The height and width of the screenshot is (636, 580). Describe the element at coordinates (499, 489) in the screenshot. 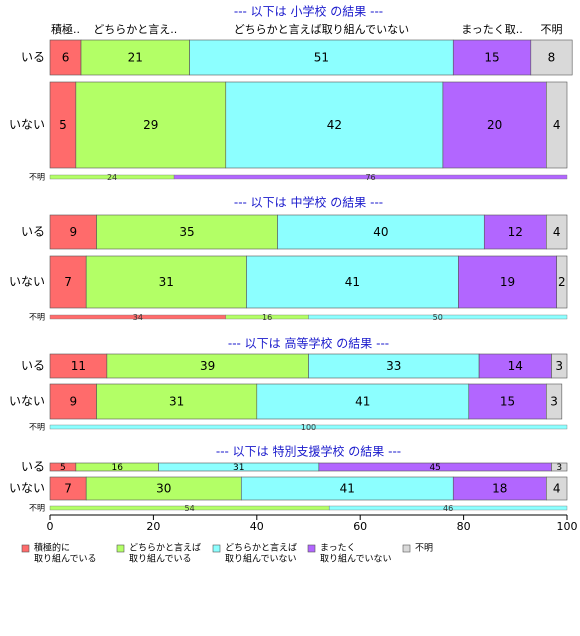

I see `data-label: 18` at that location.